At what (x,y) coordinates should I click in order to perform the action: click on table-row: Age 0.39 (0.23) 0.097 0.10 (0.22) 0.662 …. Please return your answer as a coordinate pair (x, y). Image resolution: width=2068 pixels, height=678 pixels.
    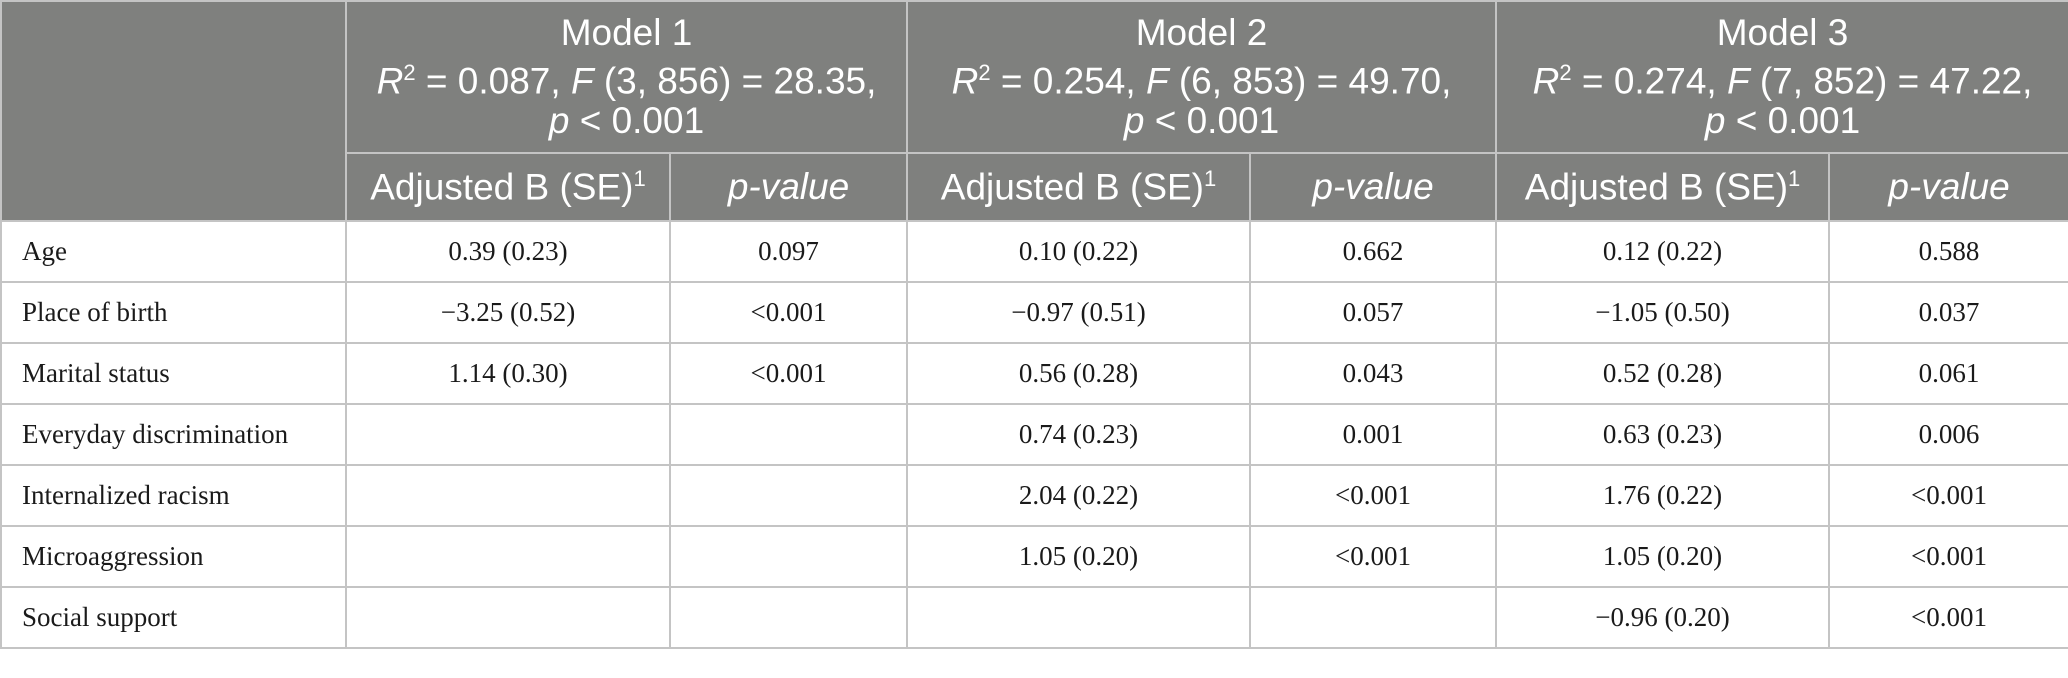
    Looking at the image, I should click on (1034, 251).